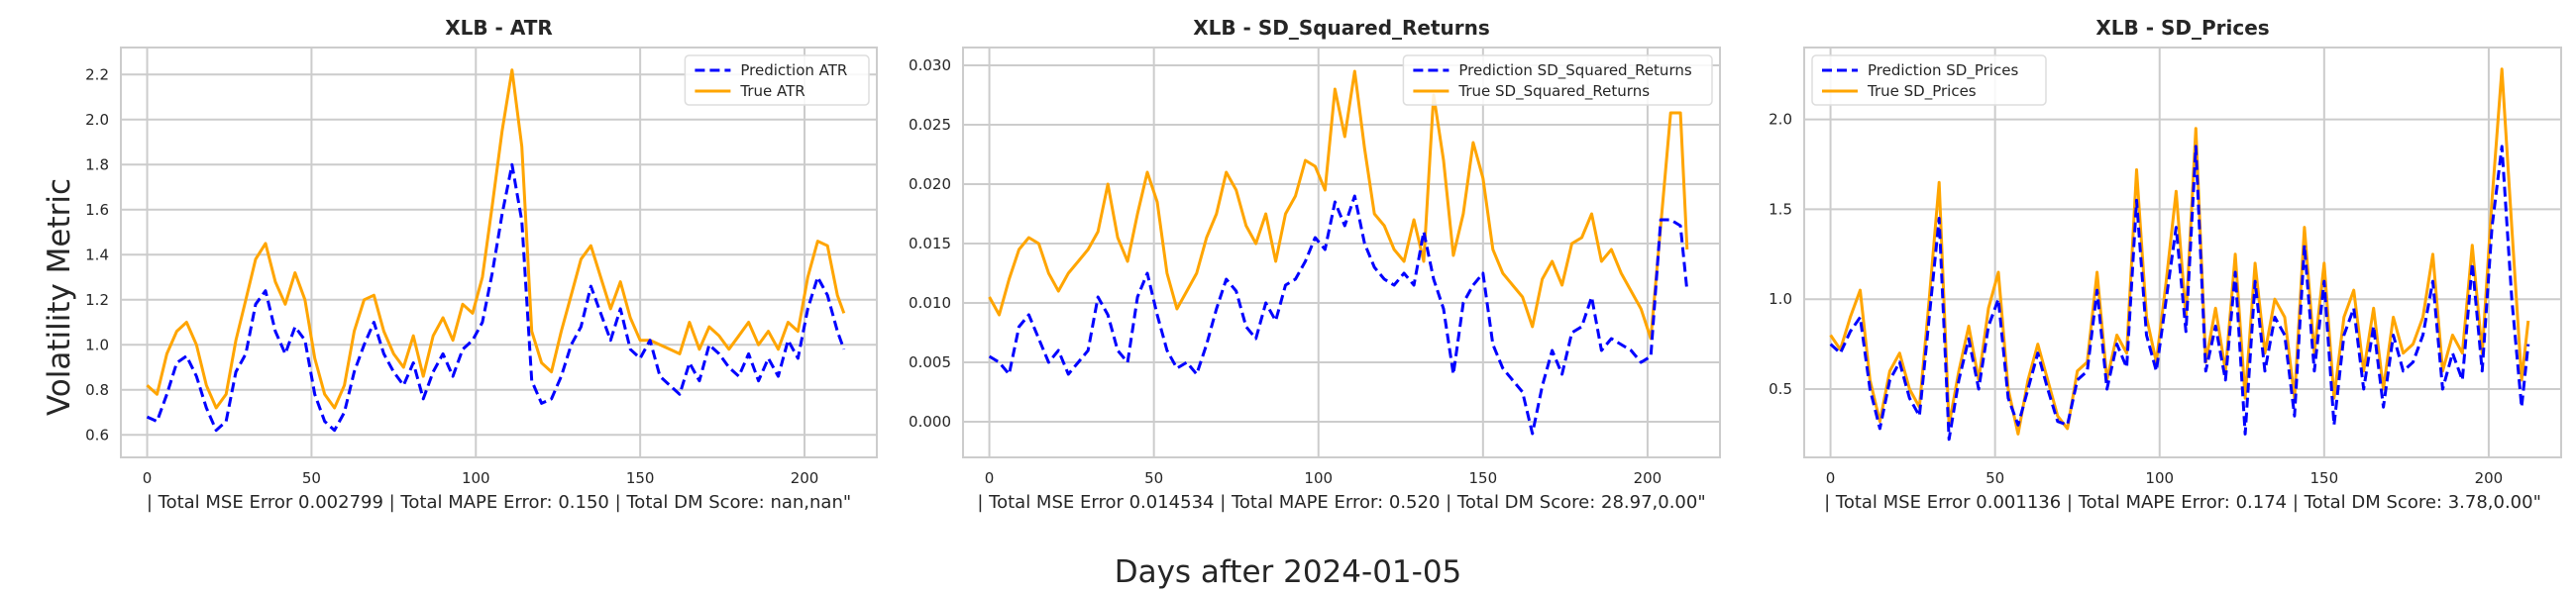 The image size is (2576, 594). Describe the element at coordinates (1780, 389) in the screenshot. I see `y-tick-label: 0.5` at that location.